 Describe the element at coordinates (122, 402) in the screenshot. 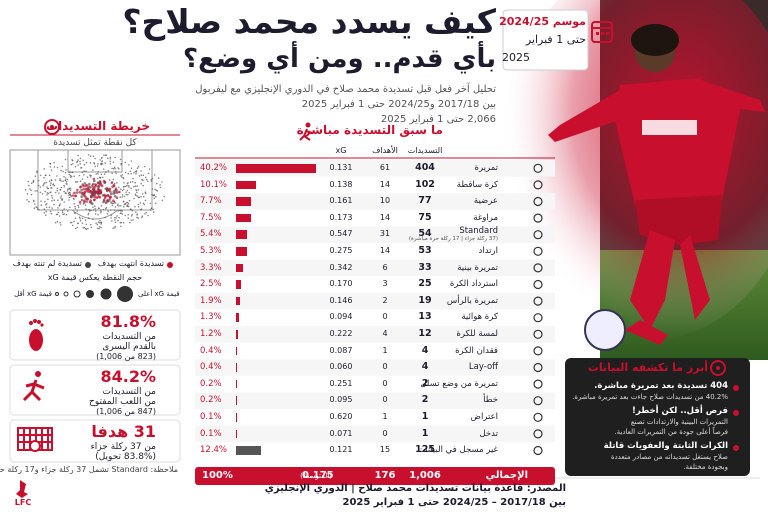

I see `stat-line: من اللعب المفتوح` at that location.